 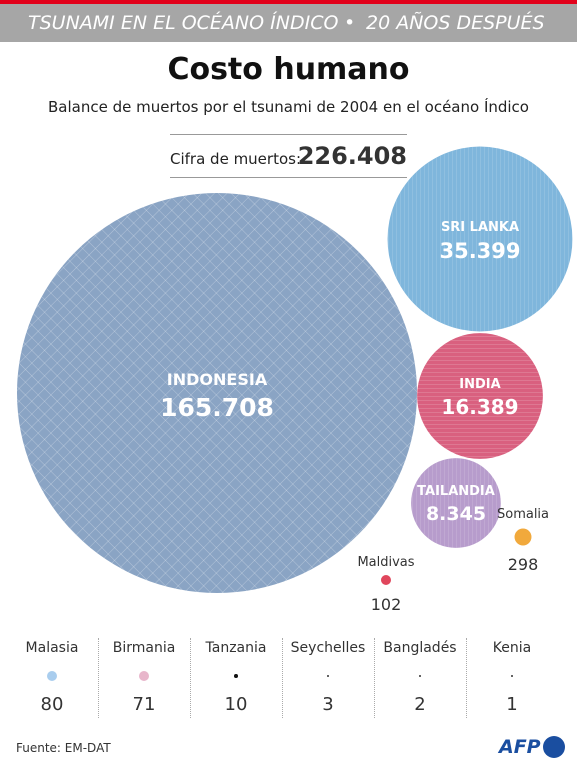 What do you see at coordinates (236, 704) in the screenshot?
I see `small-country-value: 10` at bounding box center [236, 704].